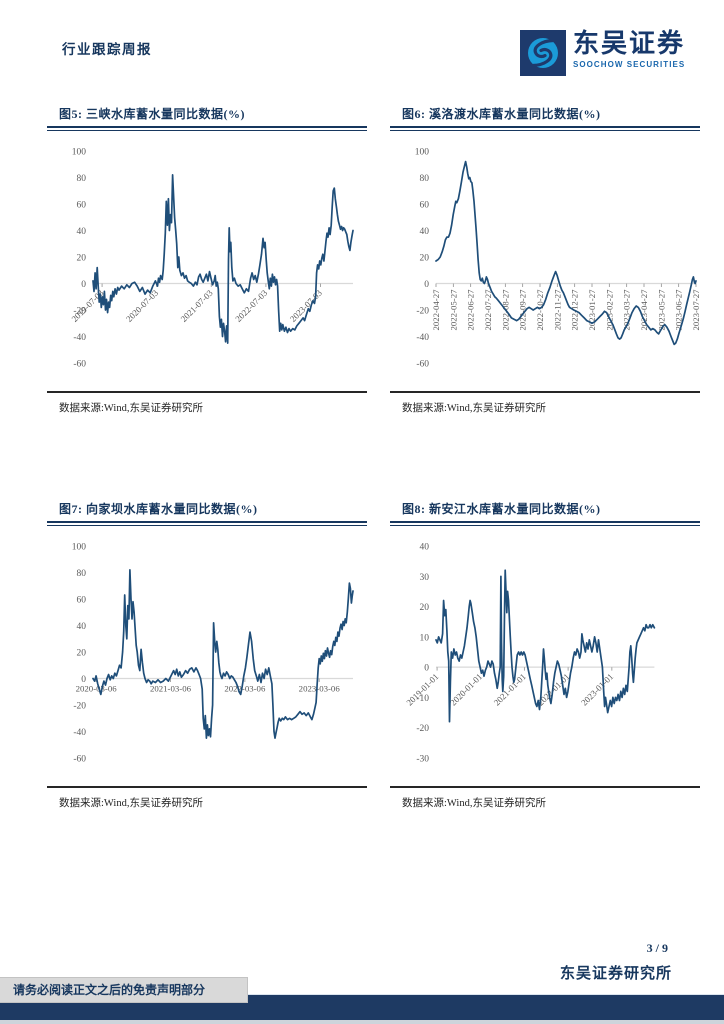  Describe the element at coordinates (629, 43) in the screenshot. I see `brand-name-cn: 东吴证券` at that location.